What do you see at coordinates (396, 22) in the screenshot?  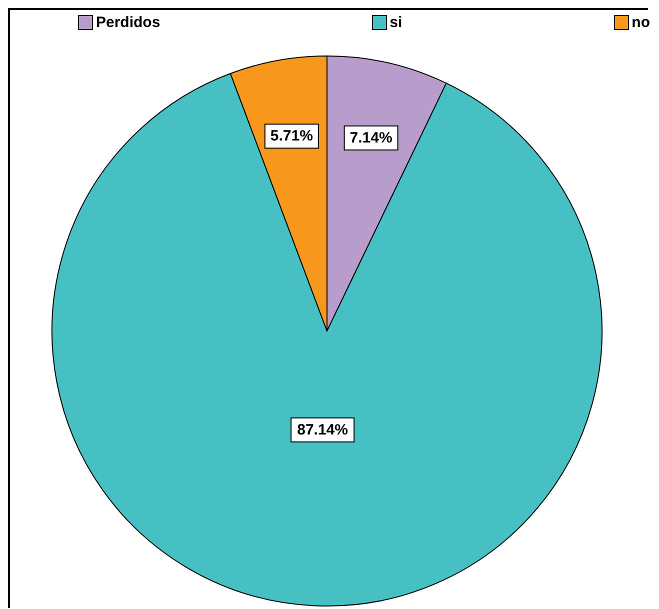 I see `legend-label: si` at bounding box center [396, 22].